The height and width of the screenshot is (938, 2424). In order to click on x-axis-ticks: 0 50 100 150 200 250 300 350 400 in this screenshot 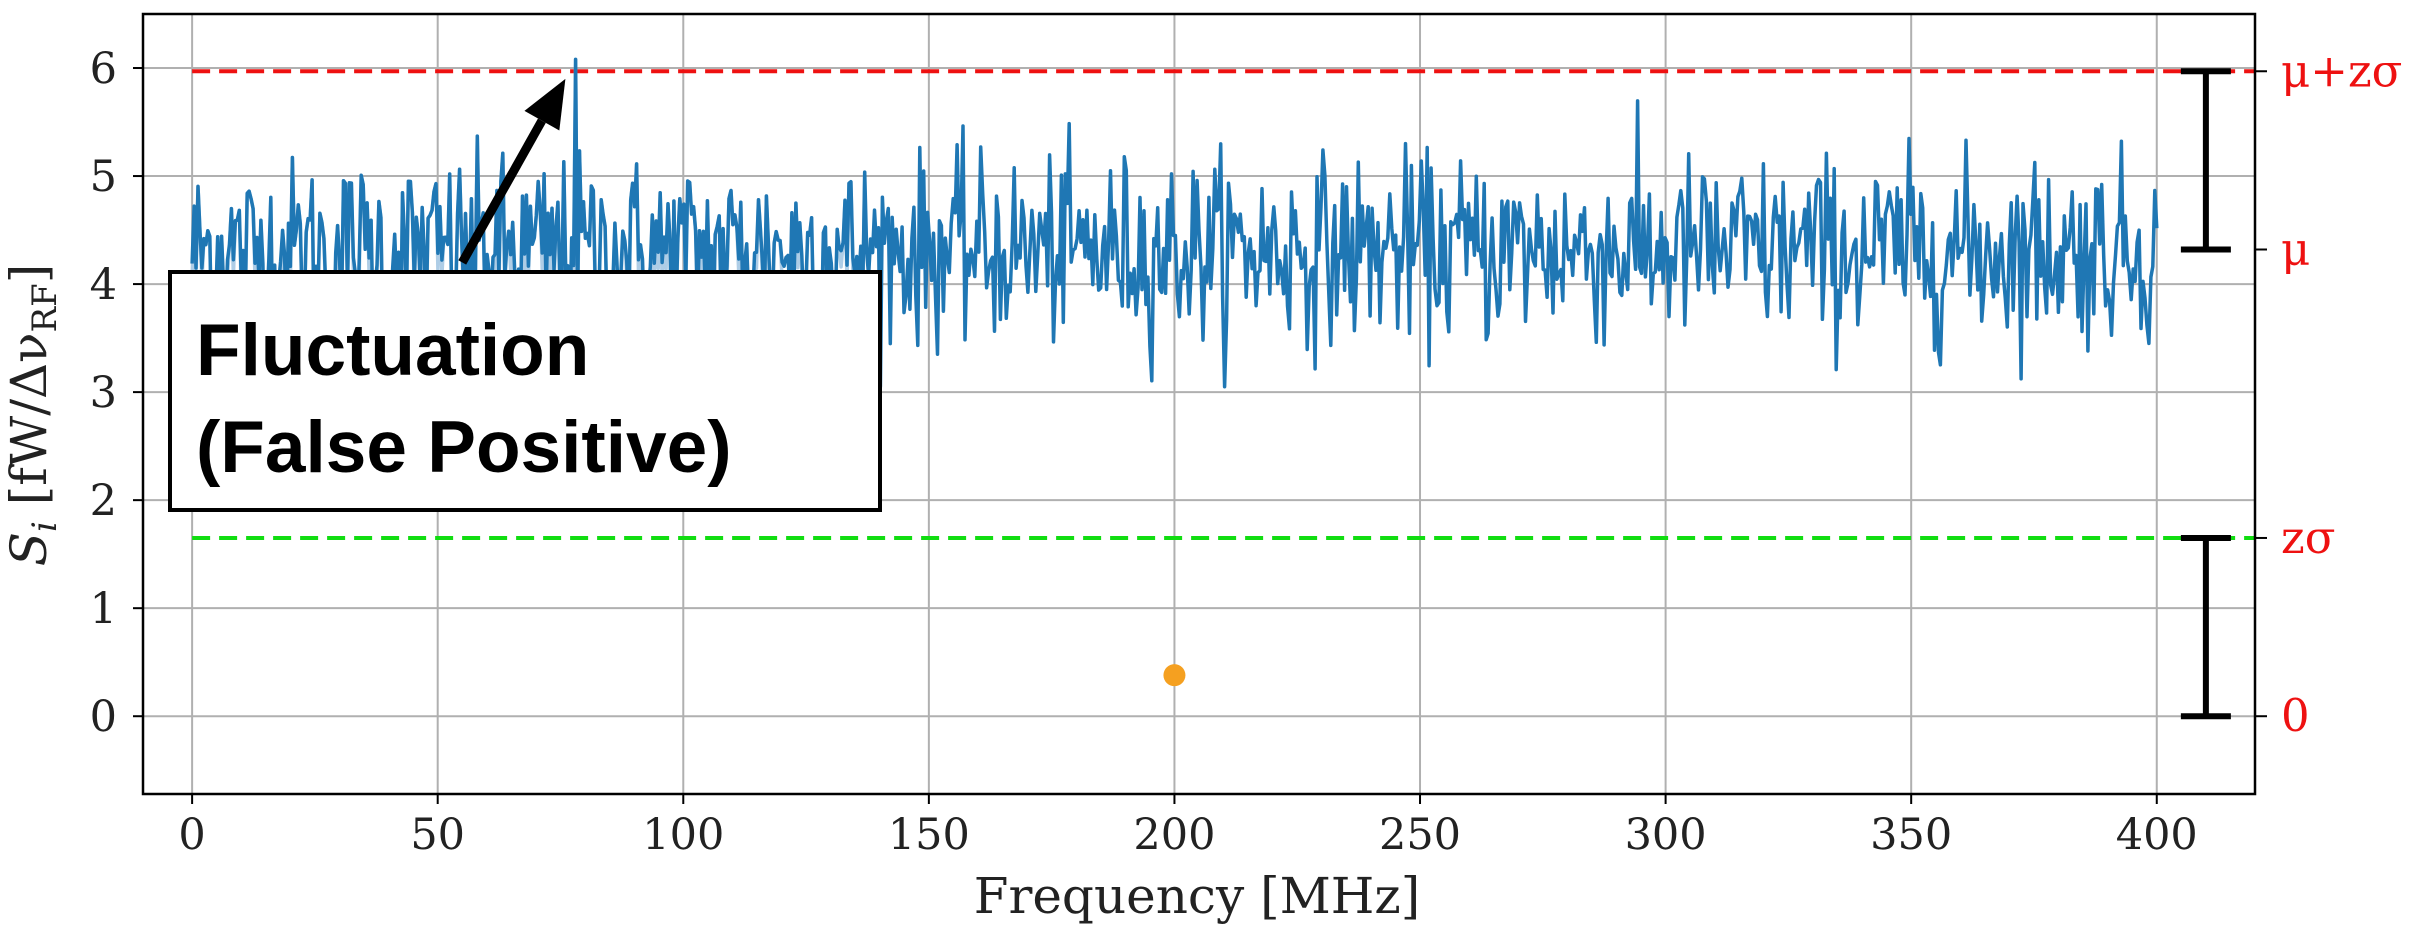, I will do `click(1188, 827)`.